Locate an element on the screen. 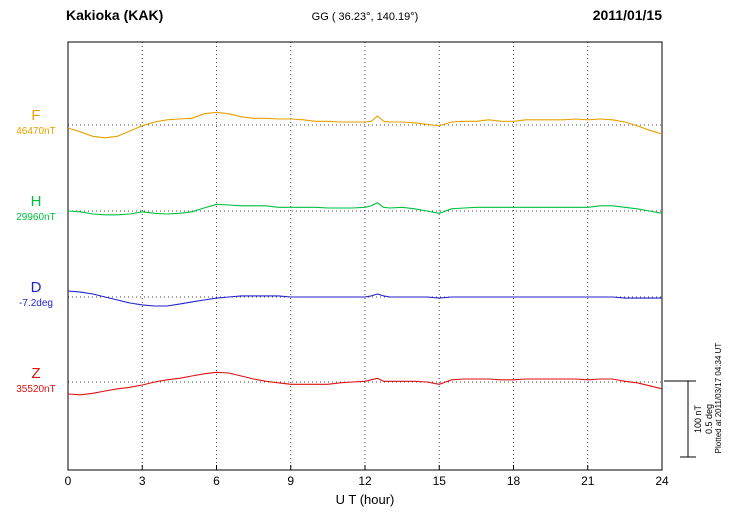 This screenshot has height=520, width=730. channel-letter-Z: Z is located at coordinates (36, 373).